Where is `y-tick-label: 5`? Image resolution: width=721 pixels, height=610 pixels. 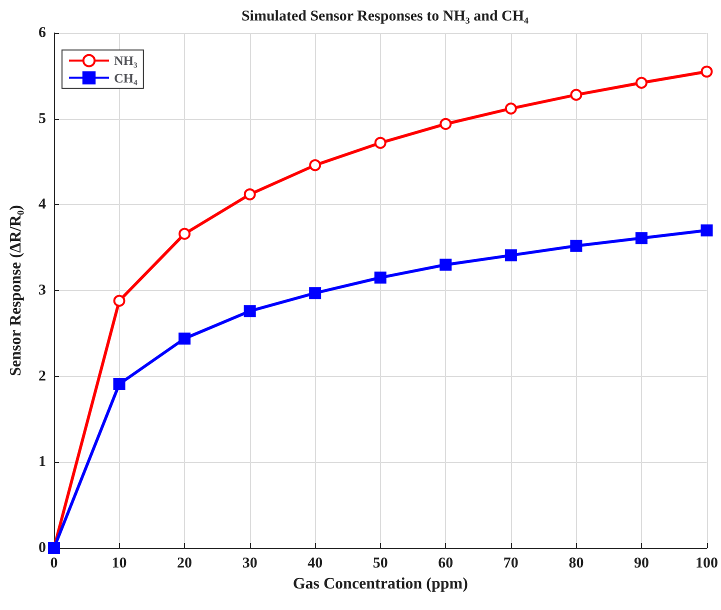 y-tick-label: 5 is located at coordinates (42, 118).